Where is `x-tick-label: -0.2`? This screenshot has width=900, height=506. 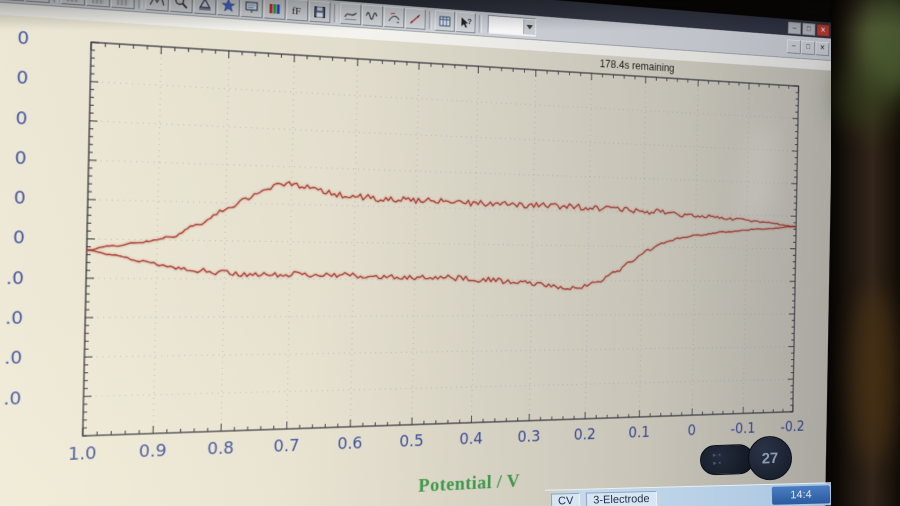
x-tick-label: -0.2 is located at coordinates (792, 426).